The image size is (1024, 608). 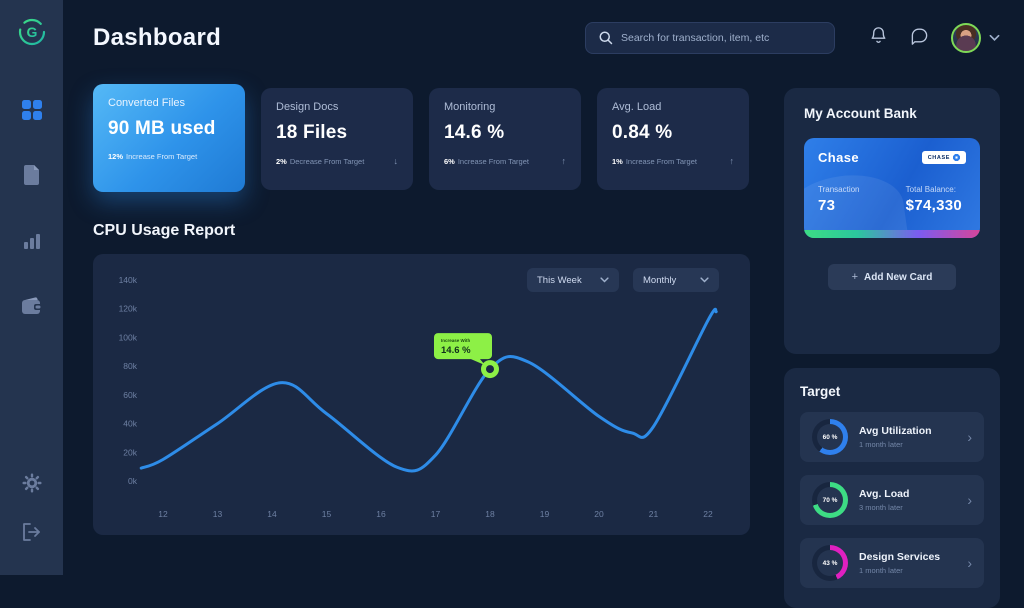 I want to click on chase-octagon-icon, so click(x=956, y=157).